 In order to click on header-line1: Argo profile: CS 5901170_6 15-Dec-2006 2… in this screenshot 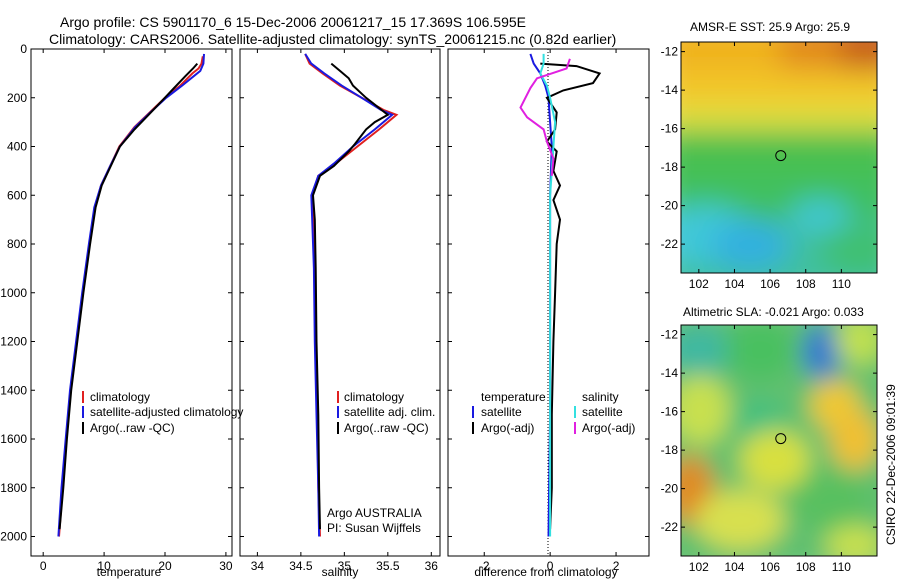, I will do `click(293, 22)`.